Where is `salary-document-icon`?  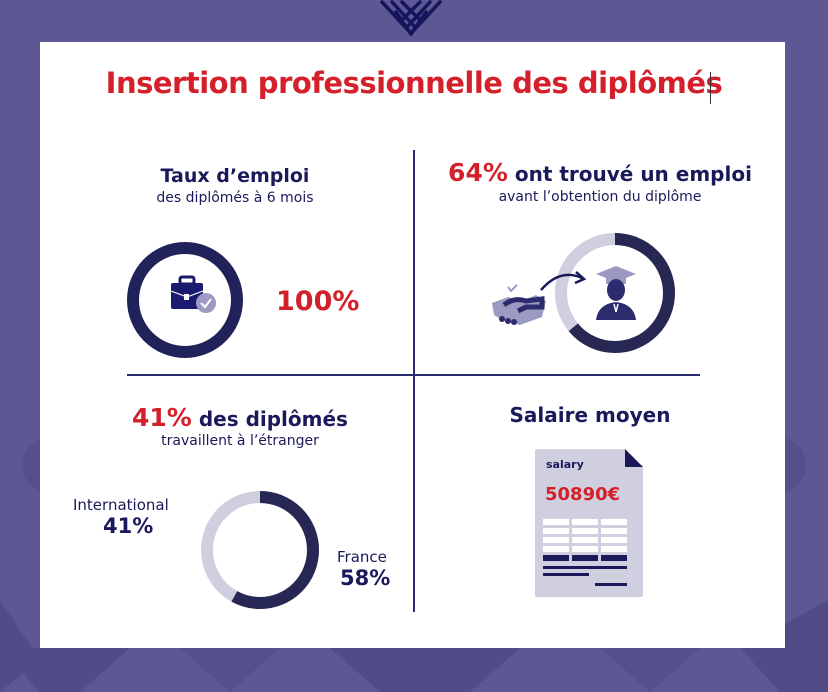 salary-document-icon is located at coordinates (589, 523).